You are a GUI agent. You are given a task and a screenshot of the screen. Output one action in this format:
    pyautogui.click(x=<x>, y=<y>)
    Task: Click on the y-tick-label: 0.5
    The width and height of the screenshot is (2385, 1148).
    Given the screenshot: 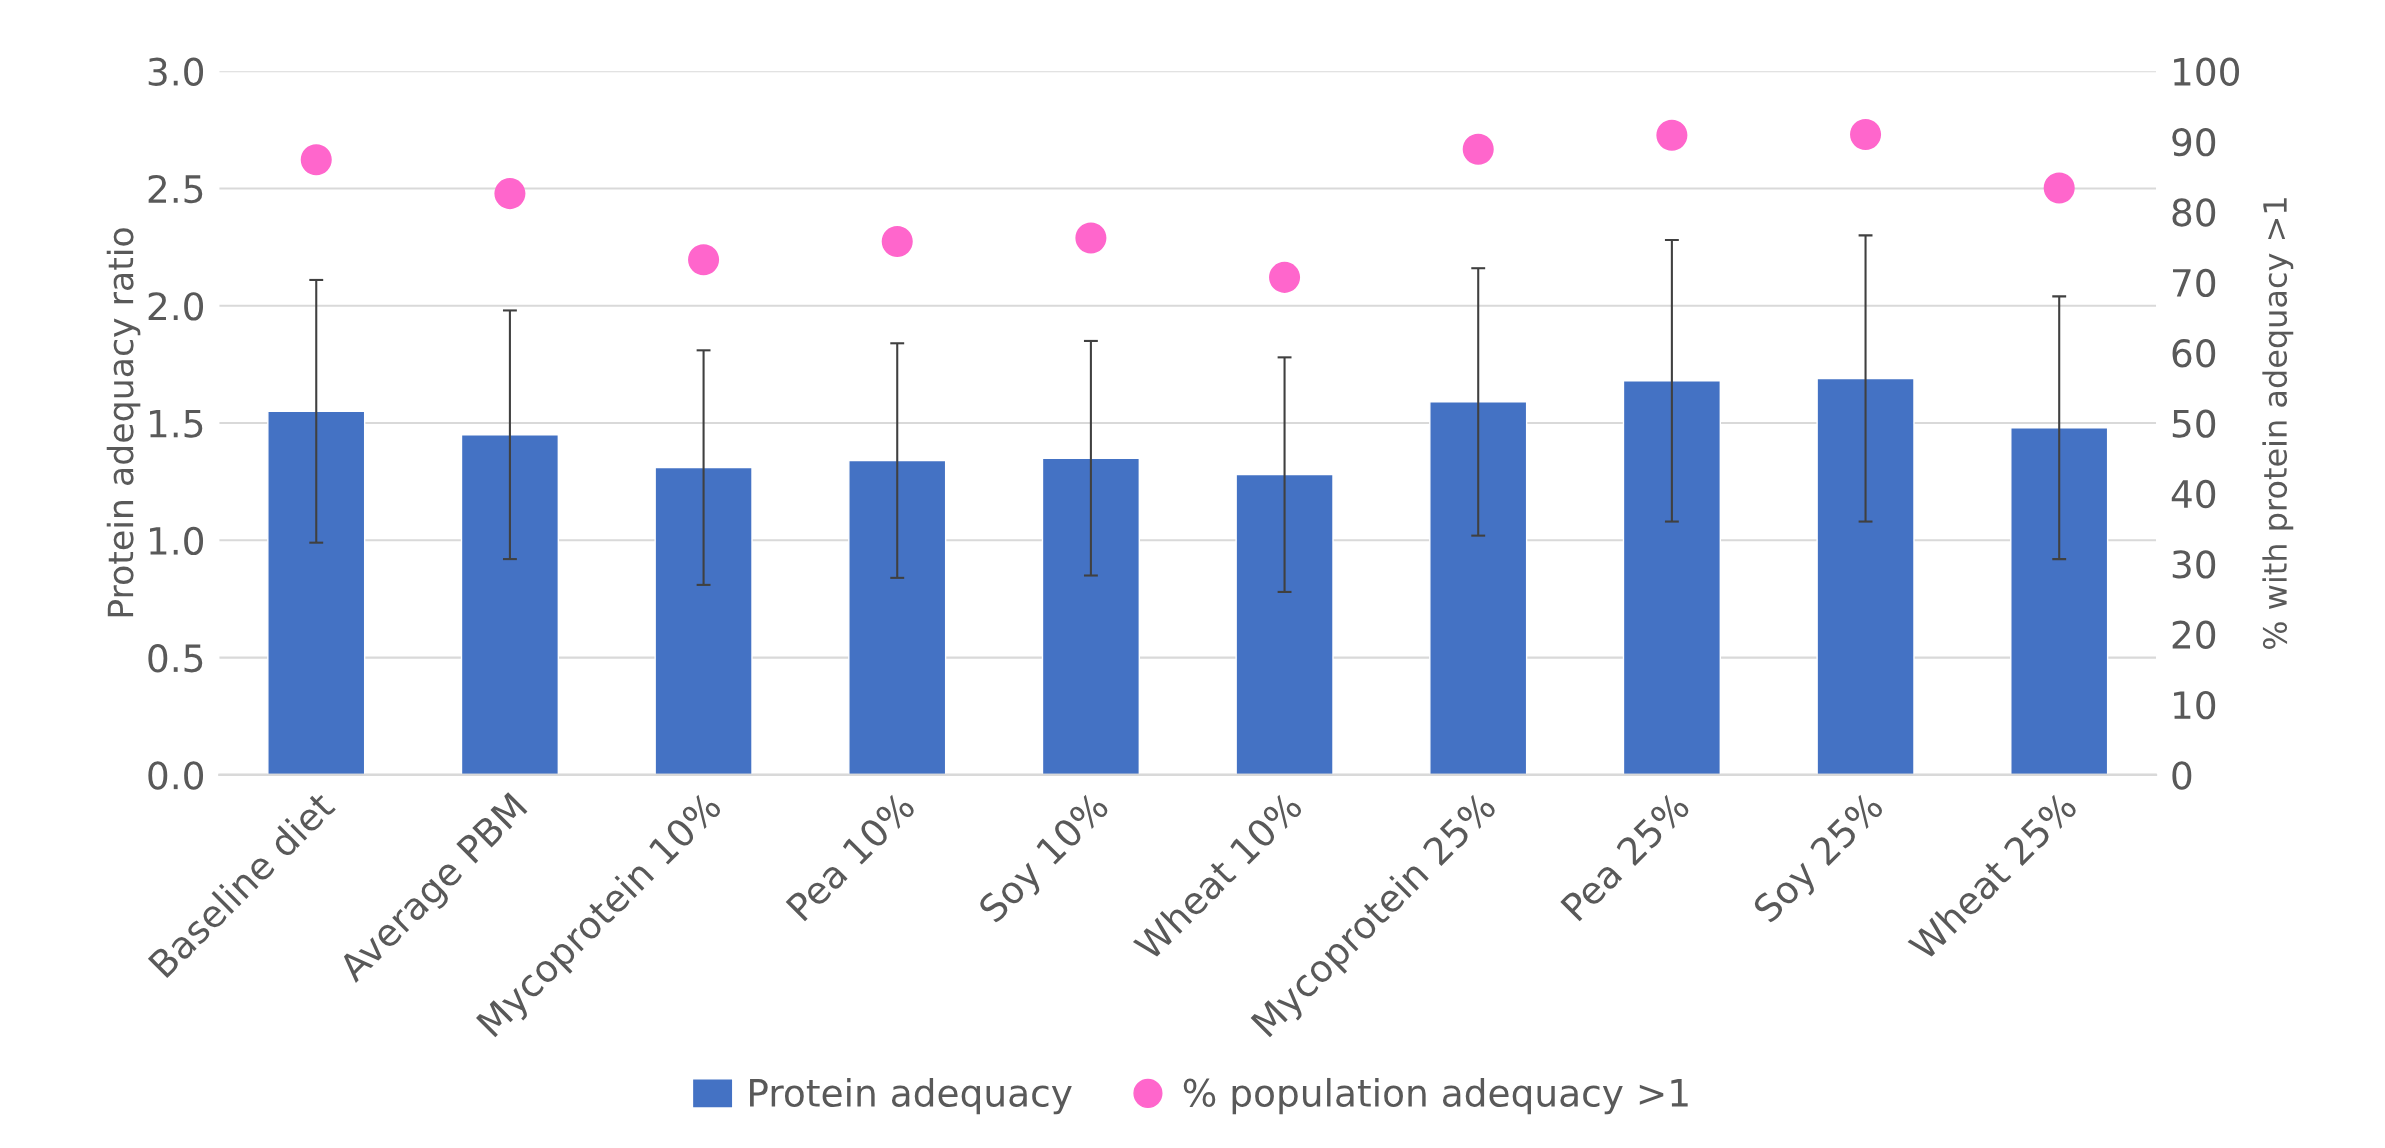 What is the action you would take?
    pyautogui.click(x=175, y=658)
    